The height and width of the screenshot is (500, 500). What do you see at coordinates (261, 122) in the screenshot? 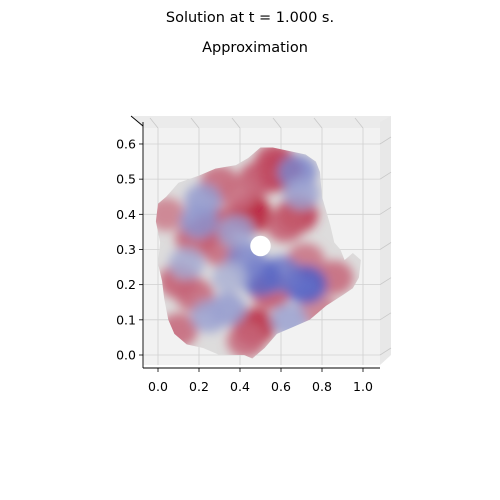
I see `top-pane-edge` at bounding box center [261, 122].